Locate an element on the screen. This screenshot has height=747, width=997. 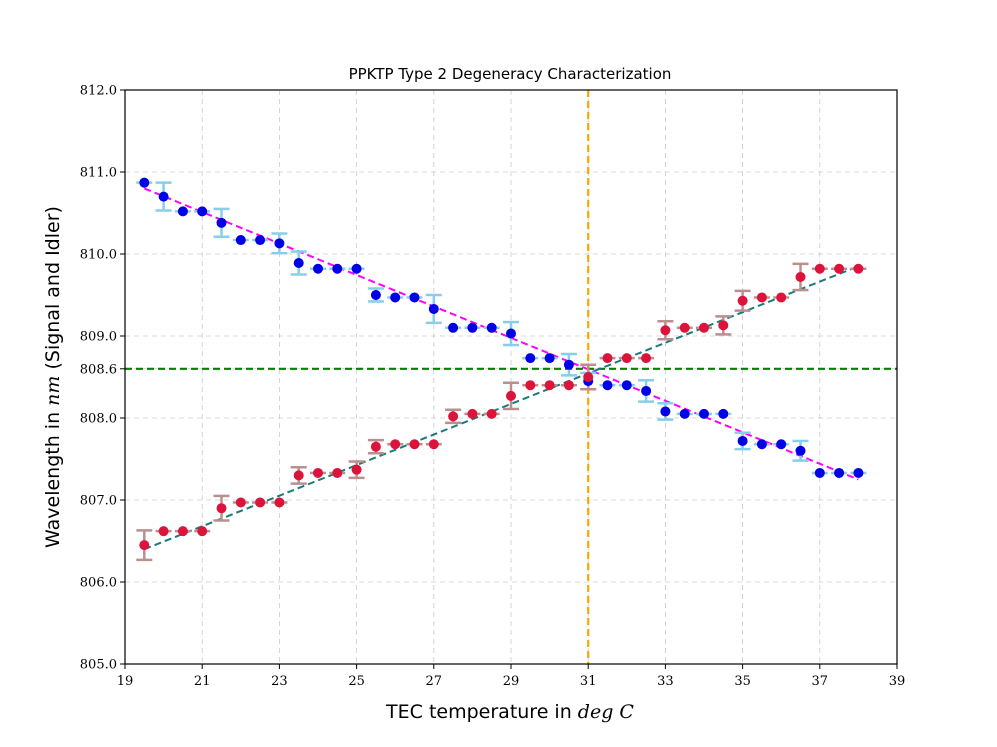
x-tick-label: 19 is located at coordinates (125, 681).